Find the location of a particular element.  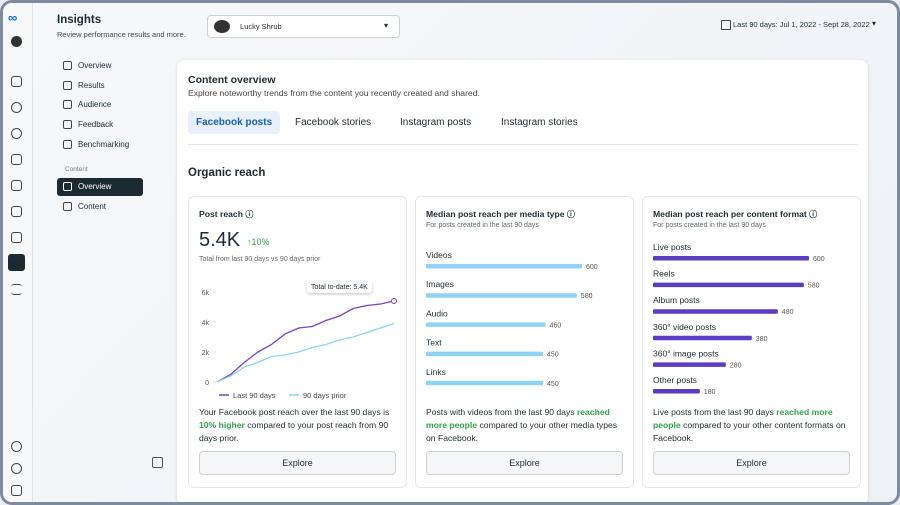

tab: Instagram posts is located at coordinates (436, 122).